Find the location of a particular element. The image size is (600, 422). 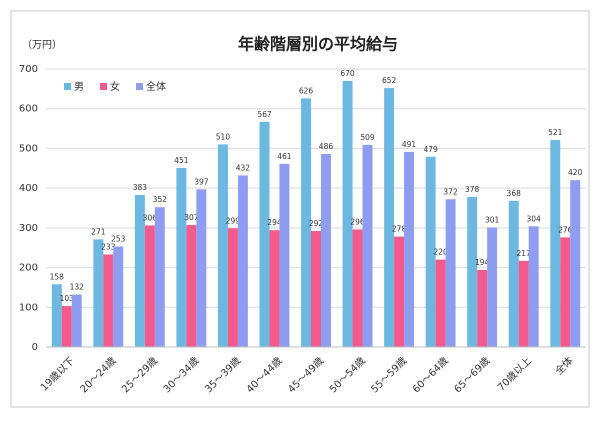

value-label: 397 is located at coordinates (201, 181).